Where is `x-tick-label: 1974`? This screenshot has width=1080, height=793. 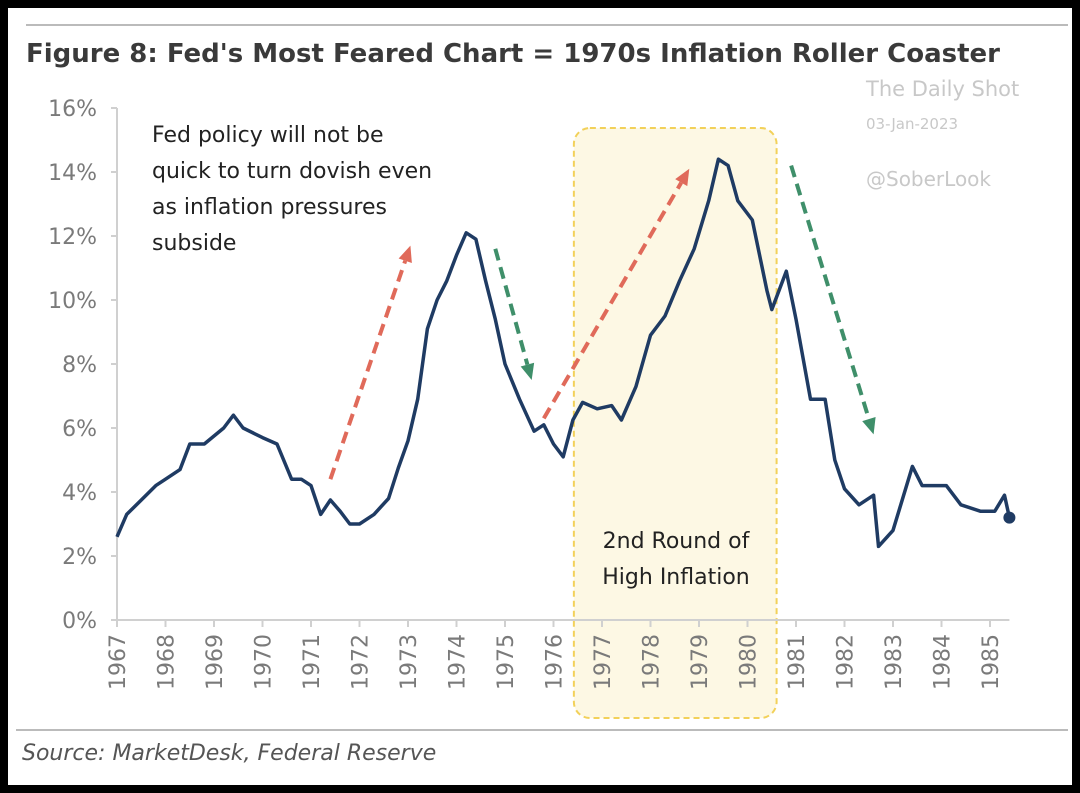
x-tick-label: 1974 is located at coordinates (458, 662).